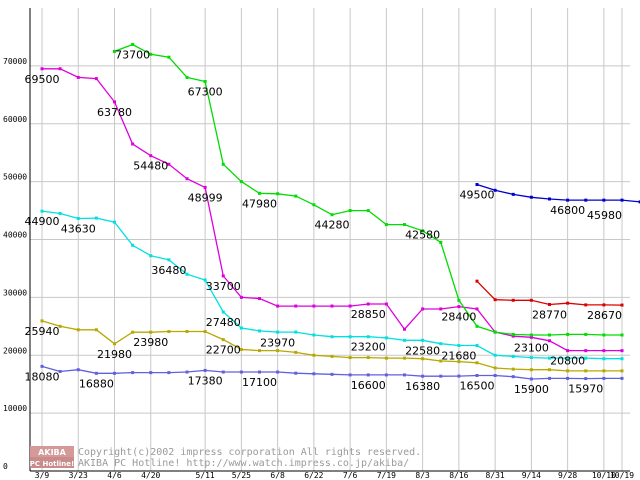  Describe the element at coordinates (277, 475) in the screenshot. I see `x-tick-label: 6/8` at that location.